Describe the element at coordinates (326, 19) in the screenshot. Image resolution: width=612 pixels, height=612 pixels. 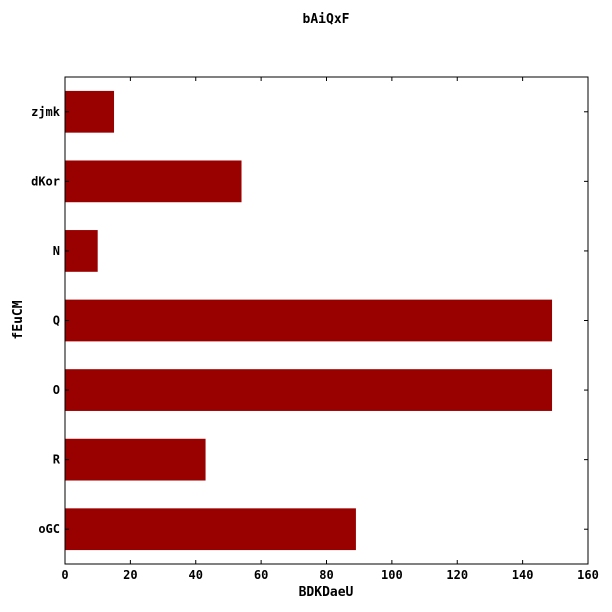
I see `chart-title: bAiQxF` at that location.